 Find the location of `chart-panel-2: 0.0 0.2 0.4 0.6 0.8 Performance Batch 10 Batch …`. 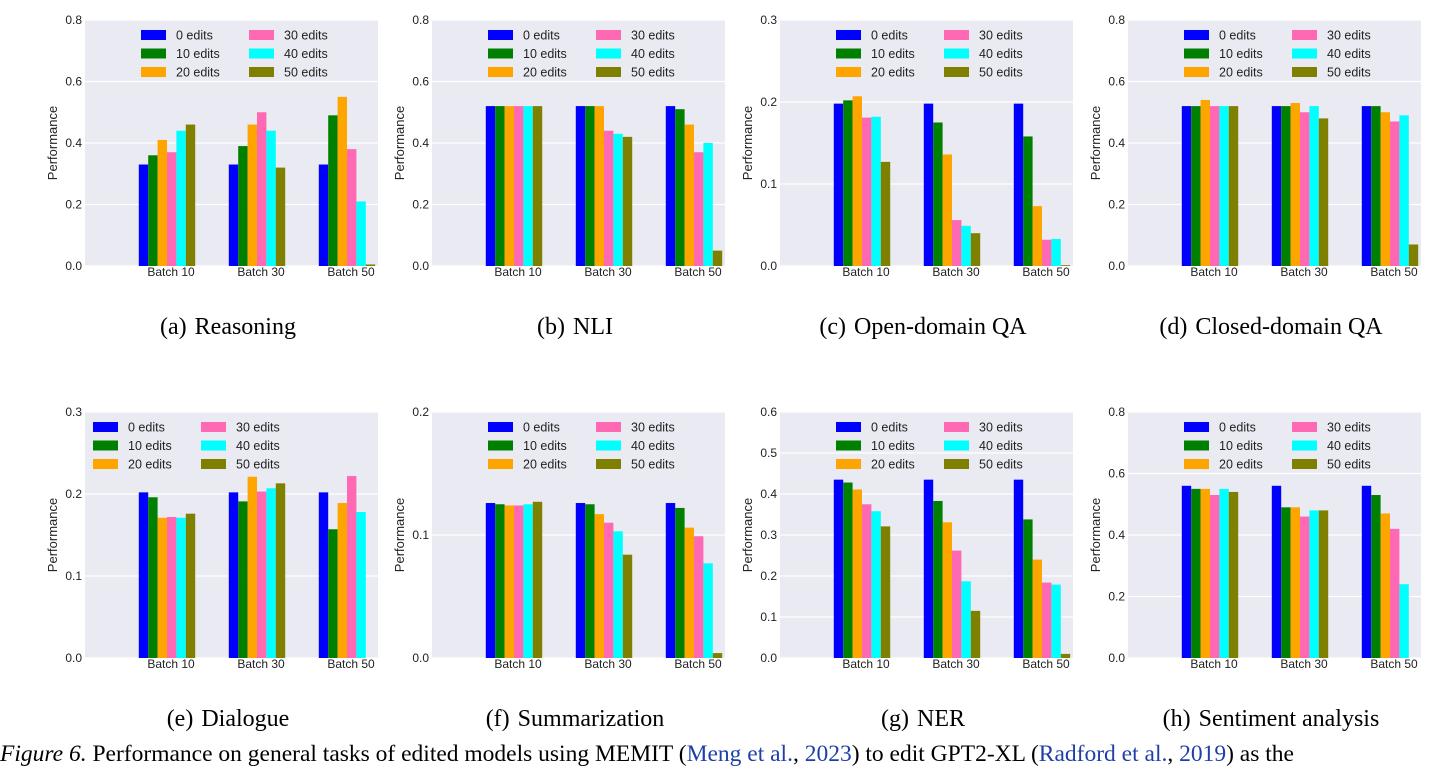

chart-panel-2: 0.0 0.2 0.4 0.6 0.8 Performance Batch 10 Batch … is located at coordinates (565, 200).